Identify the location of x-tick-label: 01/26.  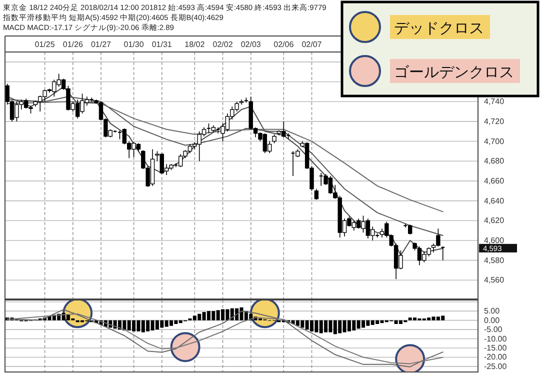
(73, 44).